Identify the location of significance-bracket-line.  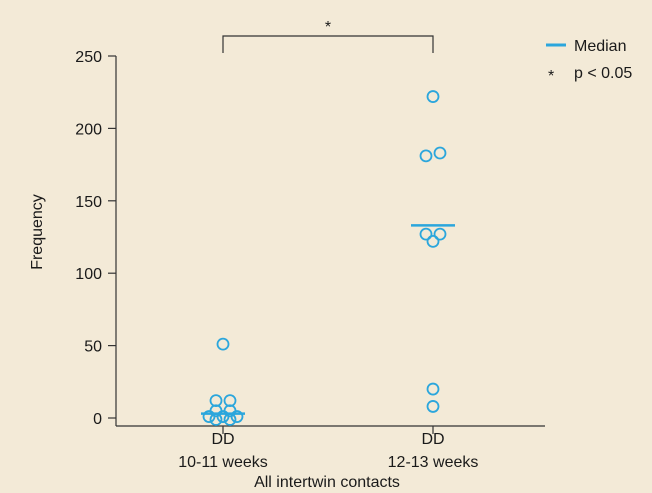
(328, 44).